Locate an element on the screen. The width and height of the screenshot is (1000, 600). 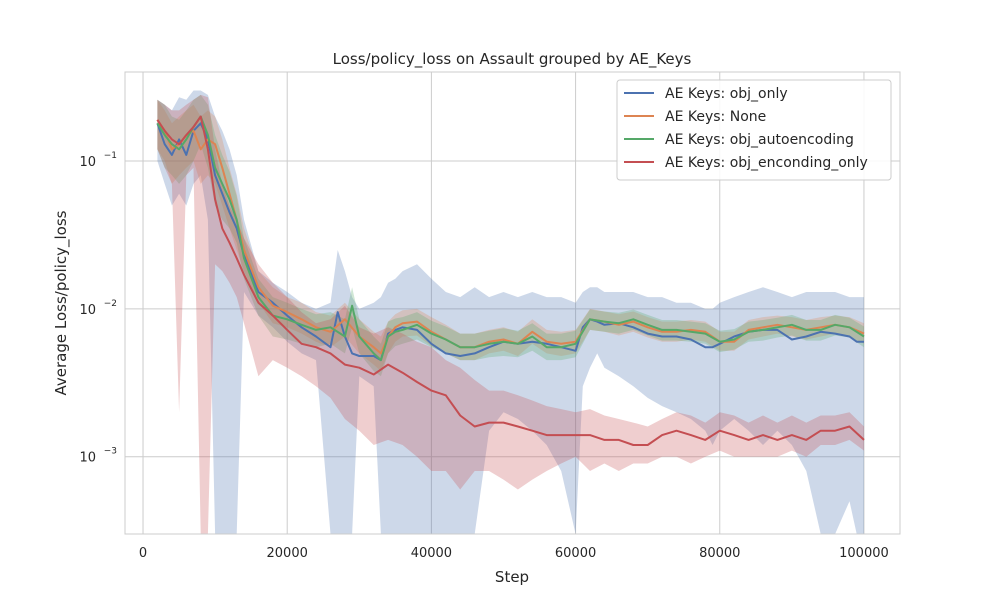
legend-label: AE Keys: obj_enconding_only is located at coordinates (766, 163).